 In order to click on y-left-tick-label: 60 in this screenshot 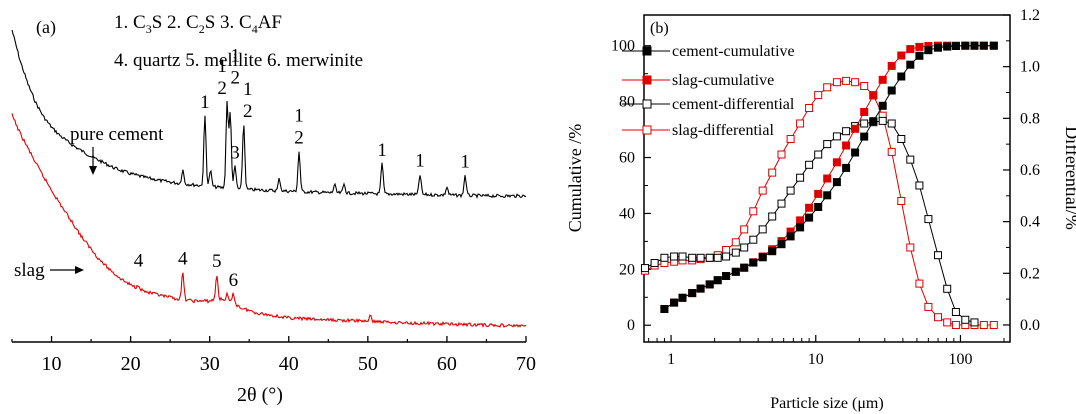, I will do `click(627, 158)`.